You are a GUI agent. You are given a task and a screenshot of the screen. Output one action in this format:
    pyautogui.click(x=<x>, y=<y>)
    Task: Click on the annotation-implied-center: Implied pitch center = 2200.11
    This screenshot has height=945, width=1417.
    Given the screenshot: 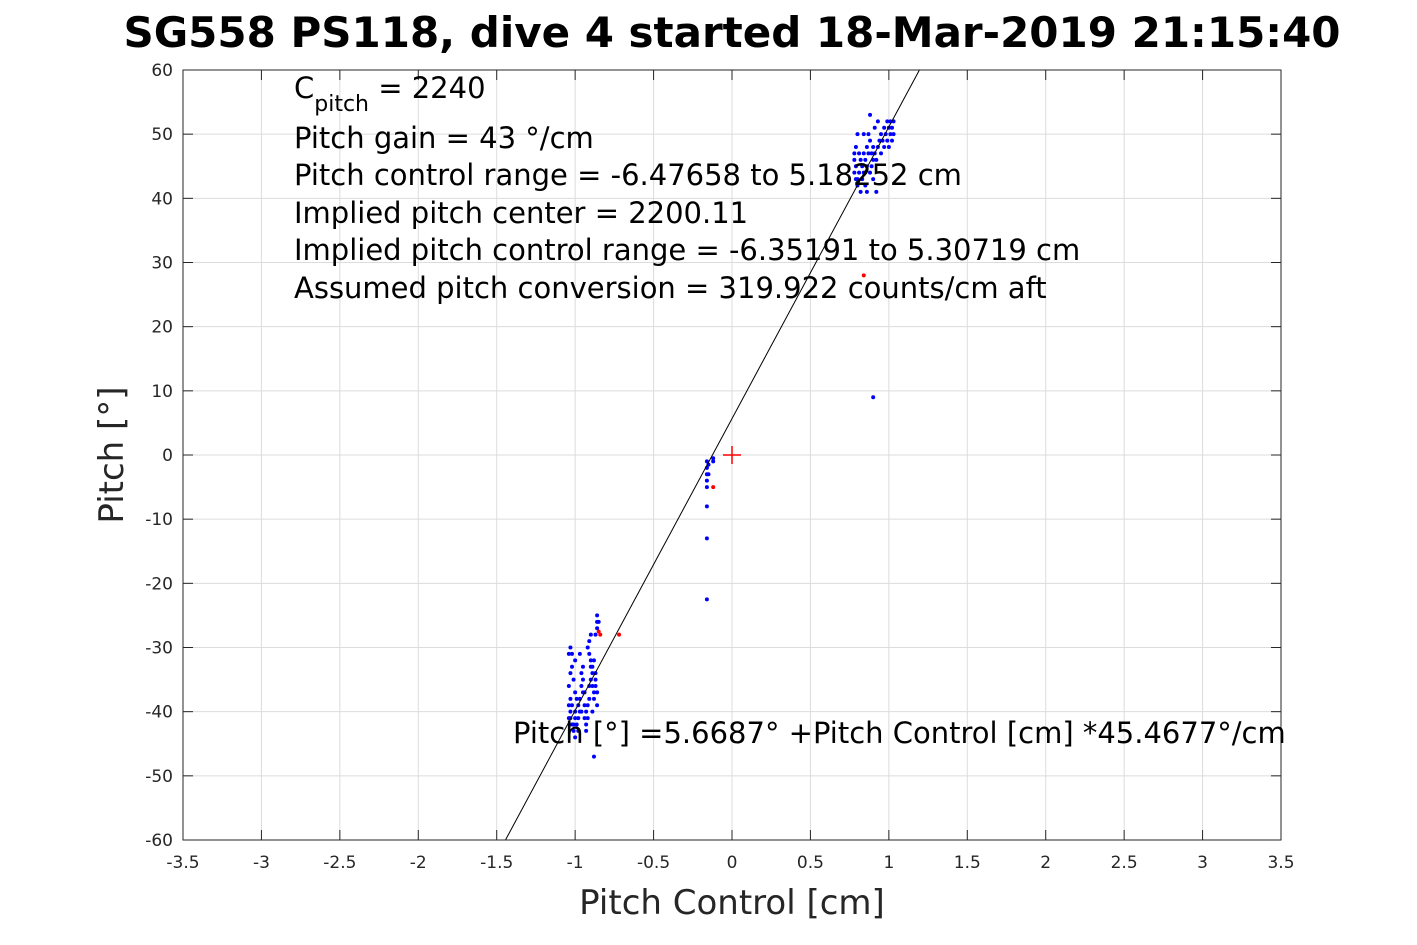 What is the action you would take?
    pyautogui.click(x=521, y=213)
    